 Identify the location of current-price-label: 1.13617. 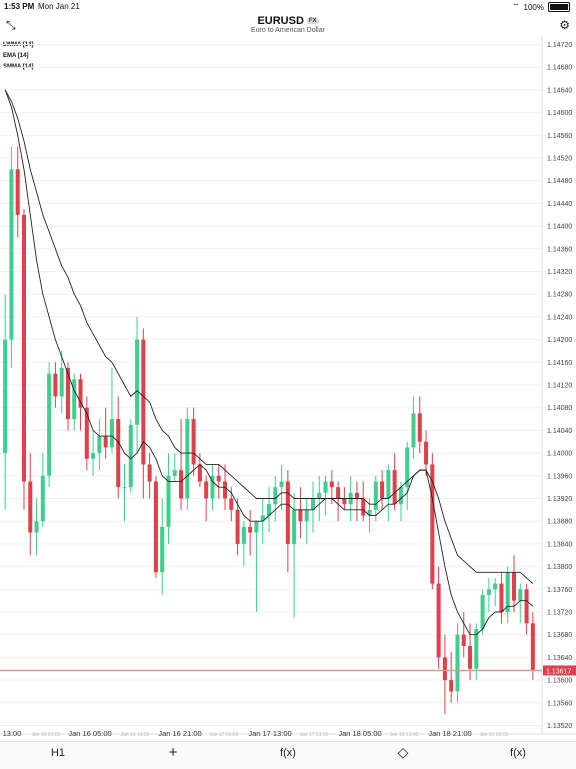
(558, 671).